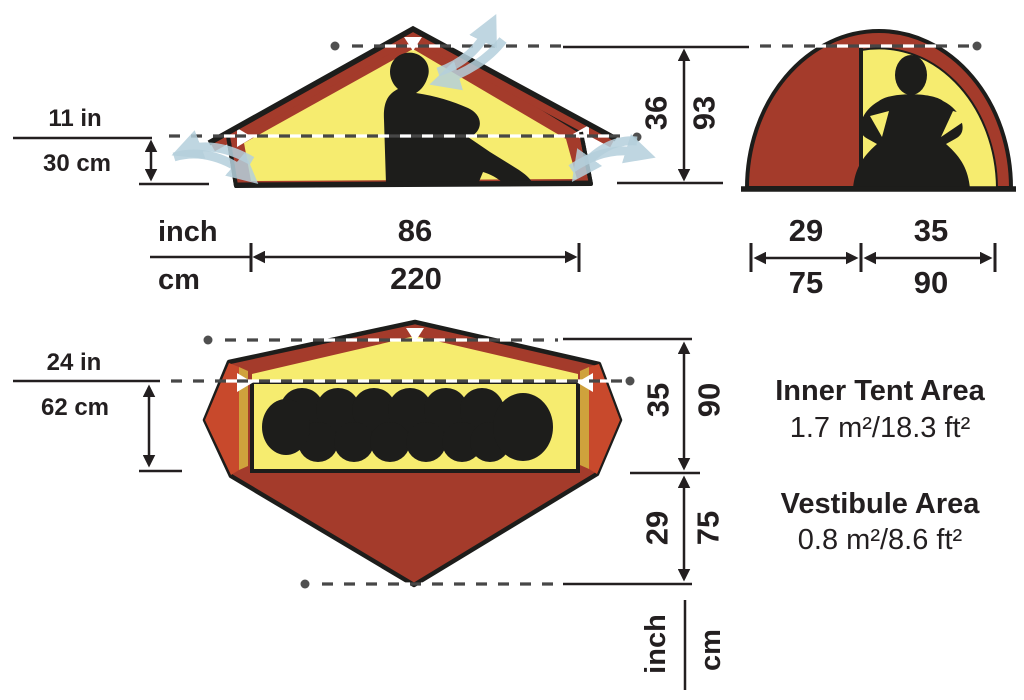 Image resolution: width=1024 pixels, height=700 pixels. I want to click on length-metric: 220, so click(416, 278).